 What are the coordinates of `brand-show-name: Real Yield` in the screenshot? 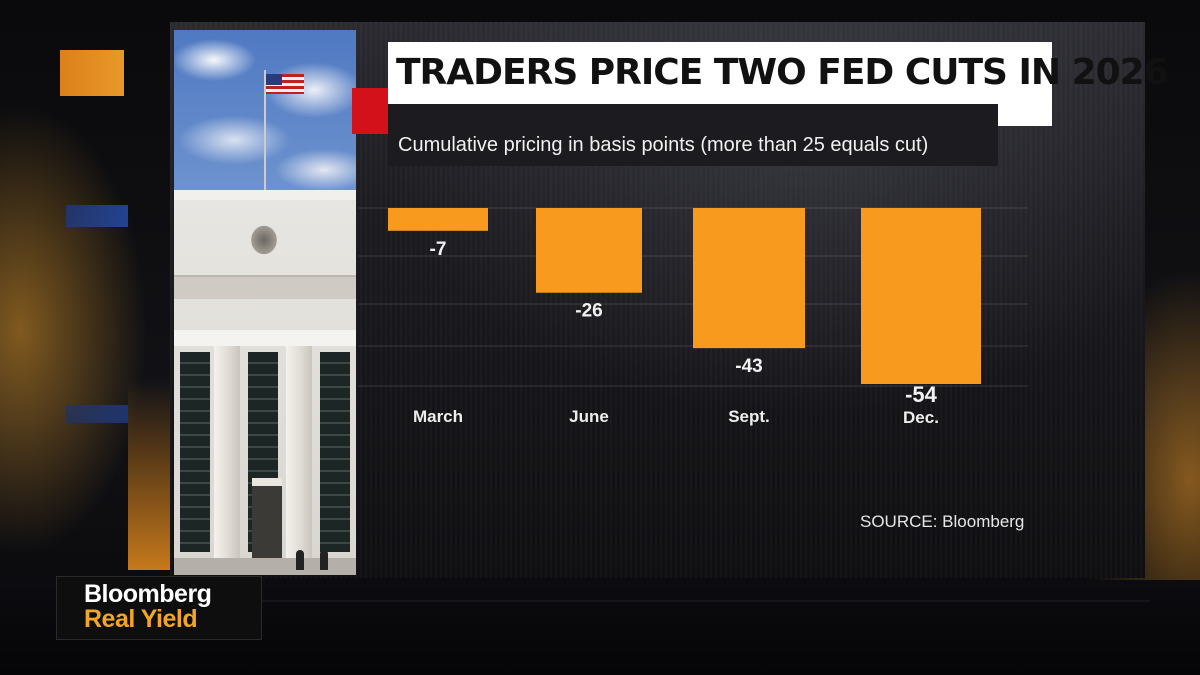 It's located at (141, 619).